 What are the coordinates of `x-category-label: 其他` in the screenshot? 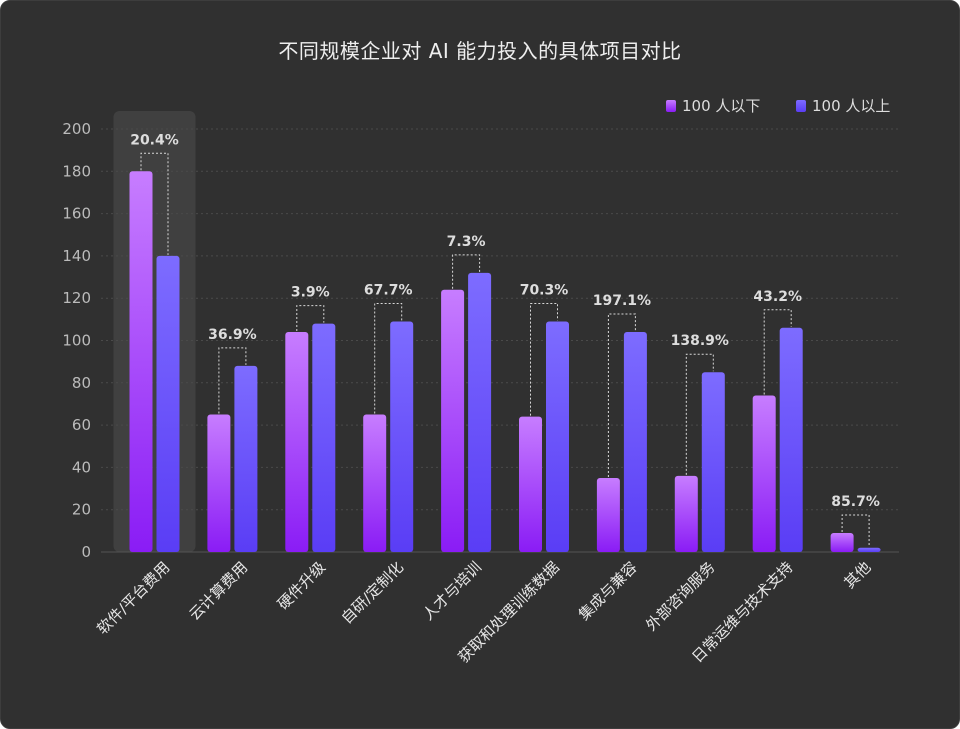 It's located at (857, 575).